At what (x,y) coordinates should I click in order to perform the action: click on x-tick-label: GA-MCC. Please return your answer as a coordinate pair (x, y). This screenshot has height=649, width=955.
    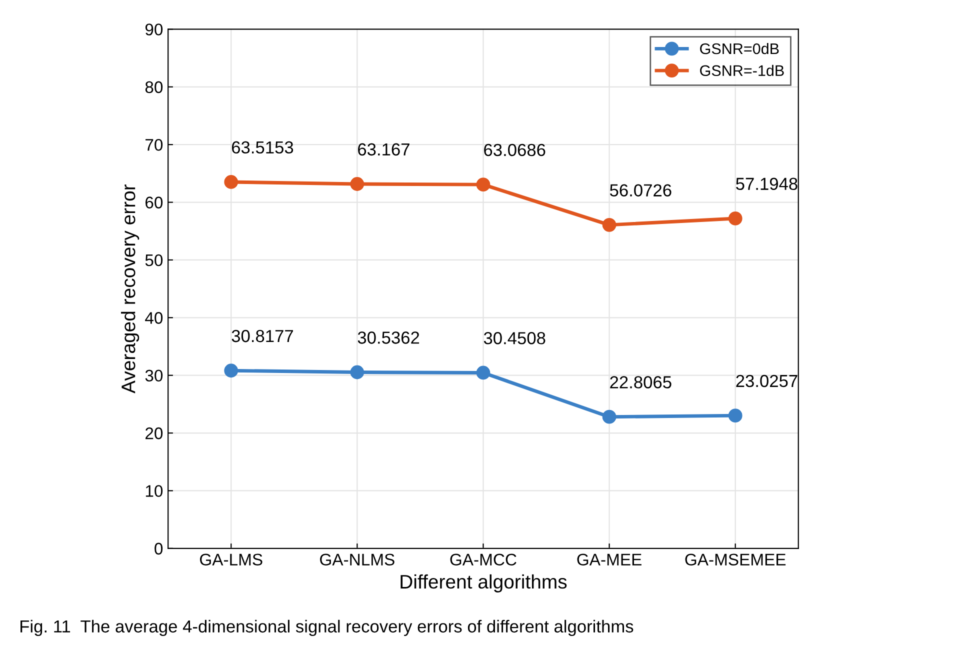
    Looking at the image, I should click on (483, 560).